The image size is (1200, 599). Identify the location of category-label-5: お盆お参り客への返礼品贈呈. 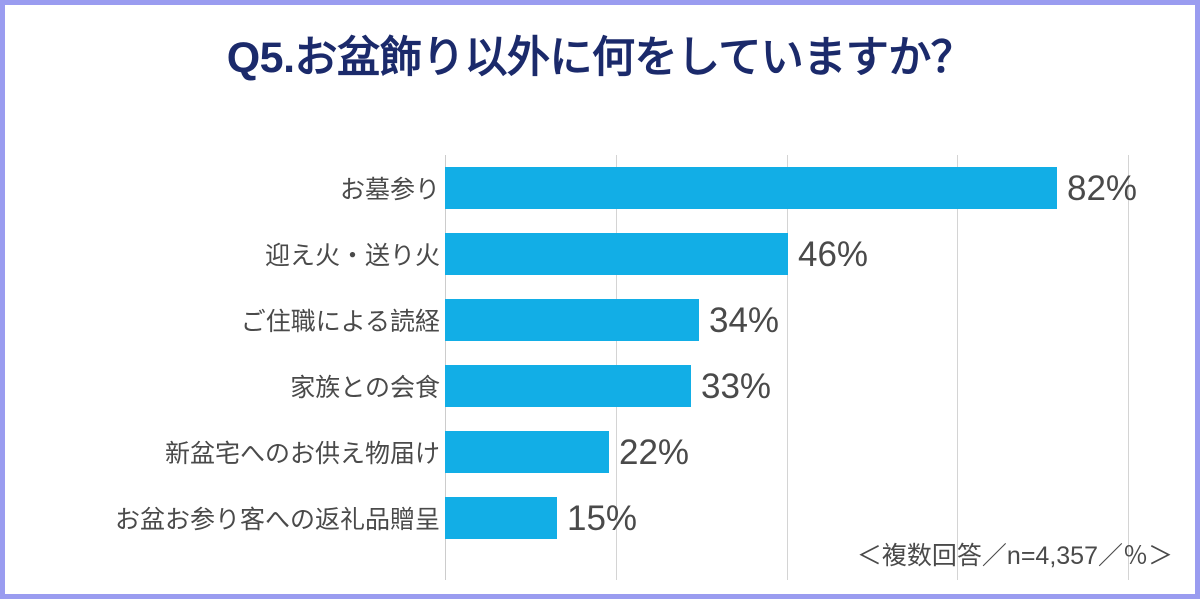
(277, 520).